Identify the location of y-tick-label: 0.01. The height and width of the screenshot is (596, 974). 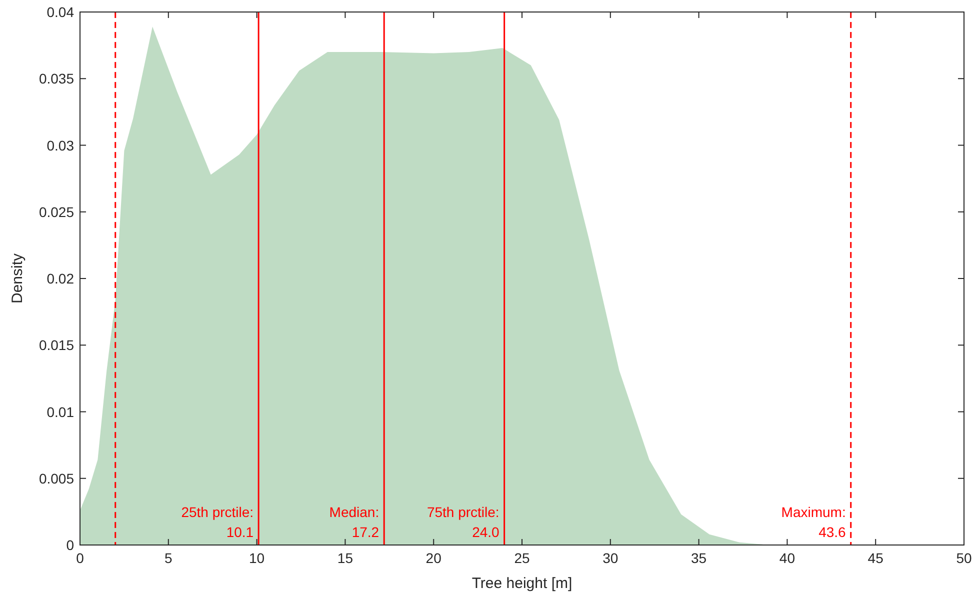
(60, 412).